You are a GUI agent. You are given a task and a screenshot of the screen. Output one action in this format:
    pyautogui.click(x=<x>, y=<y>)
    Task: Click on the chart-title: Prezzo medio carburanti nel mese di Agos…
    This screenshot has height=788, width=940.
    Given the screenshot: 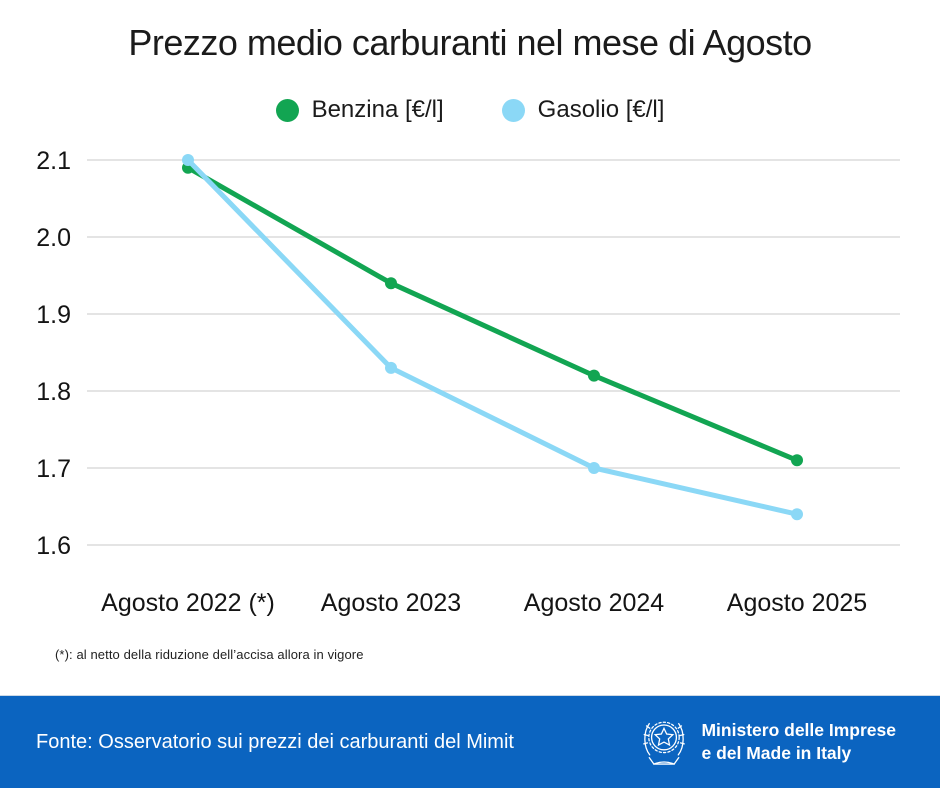 What is the action you would take?
    pyautogui.click(x=470, y=42)
    